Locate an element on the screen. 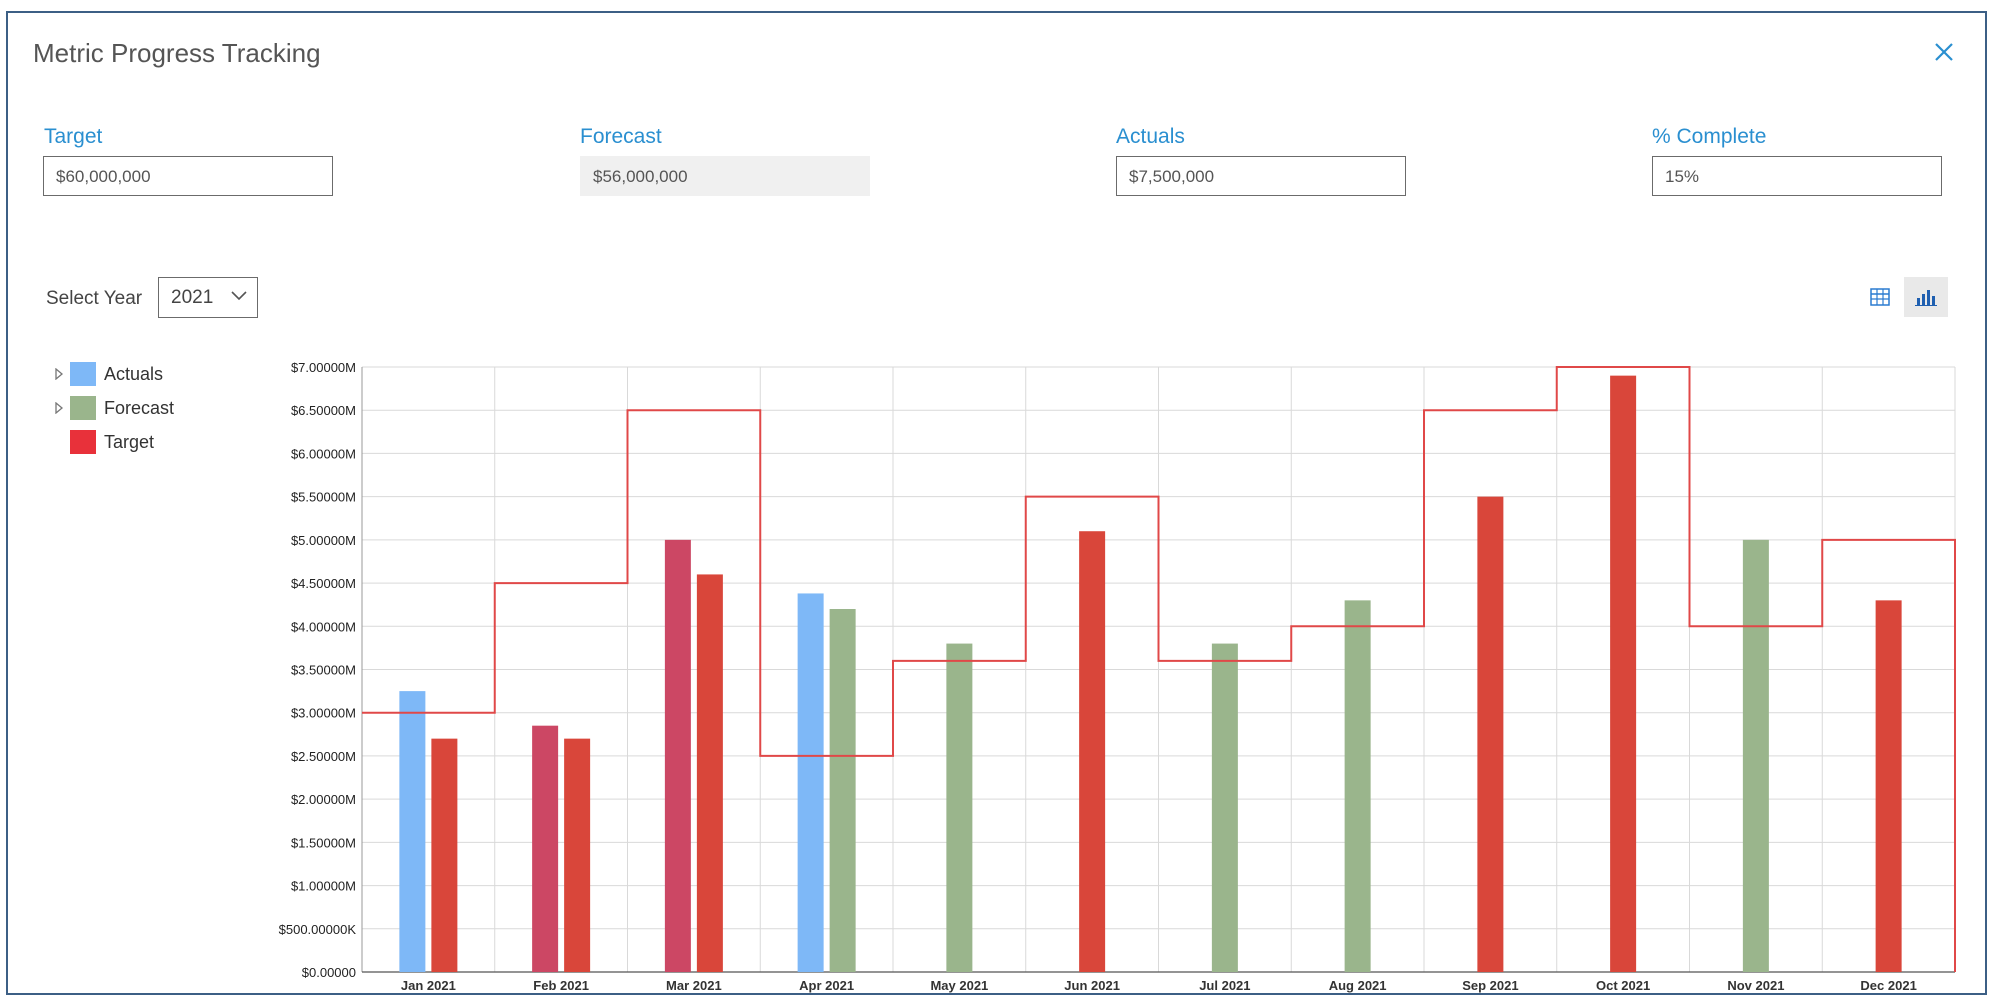 The height and width of the screenshot is (1003, 2000). table-icon is located at coordinates (1880, 297).